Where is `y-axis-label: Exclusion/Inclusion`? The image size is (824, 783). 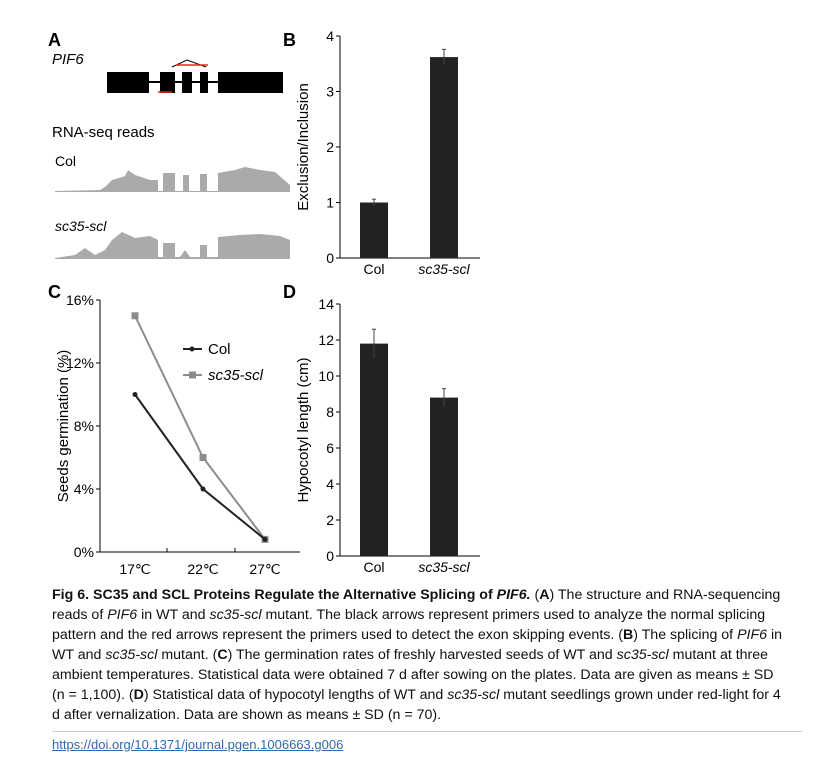 y-axis-label: Exclusion/Inclusion is located at coordinates (303, 147).